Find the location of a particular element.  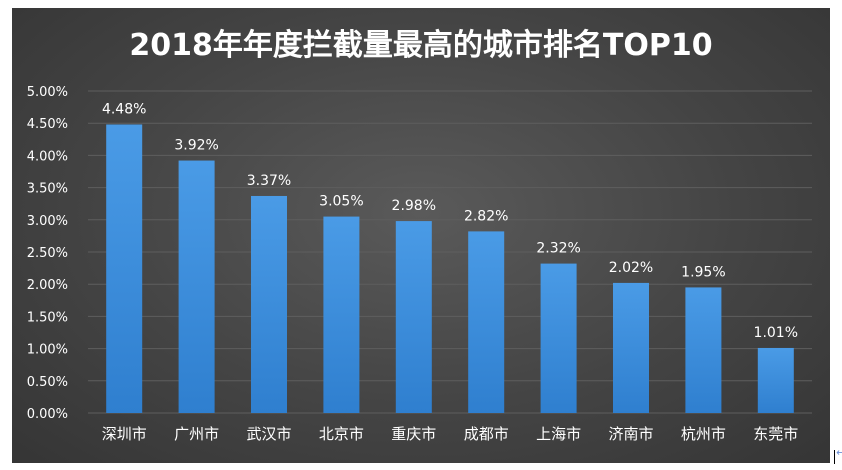

data-label: 1.95% is located at coordinates (703, 272).